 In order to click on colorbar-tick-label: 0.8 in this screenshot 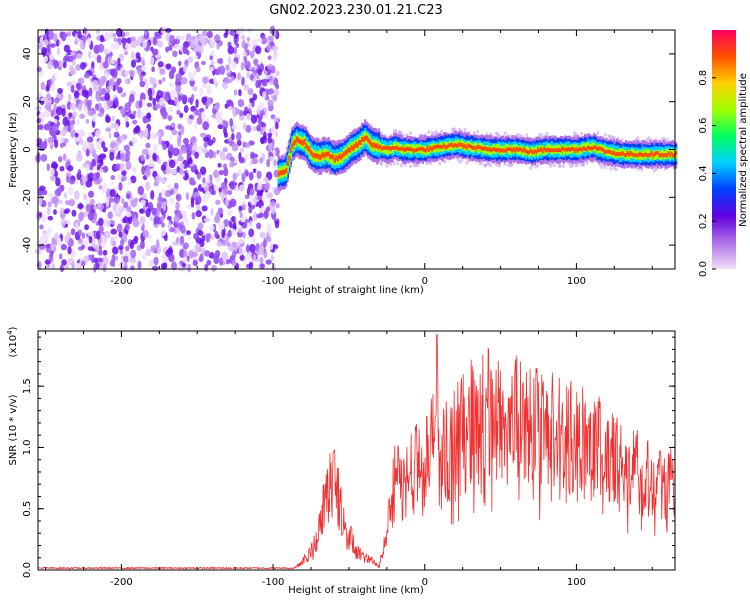, I will do `click(703, 78)`.